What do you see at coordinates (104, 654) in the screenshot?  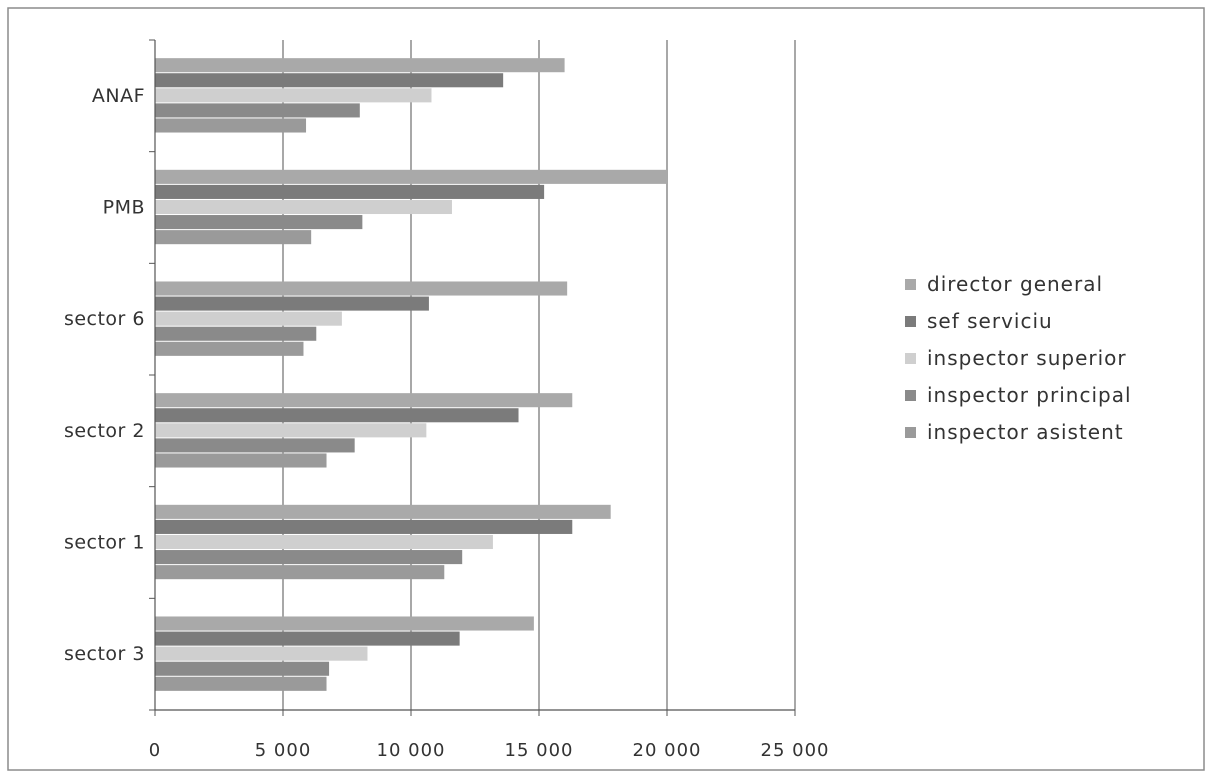 I see `category-label: sector 3` at bounding box center [104, 654].